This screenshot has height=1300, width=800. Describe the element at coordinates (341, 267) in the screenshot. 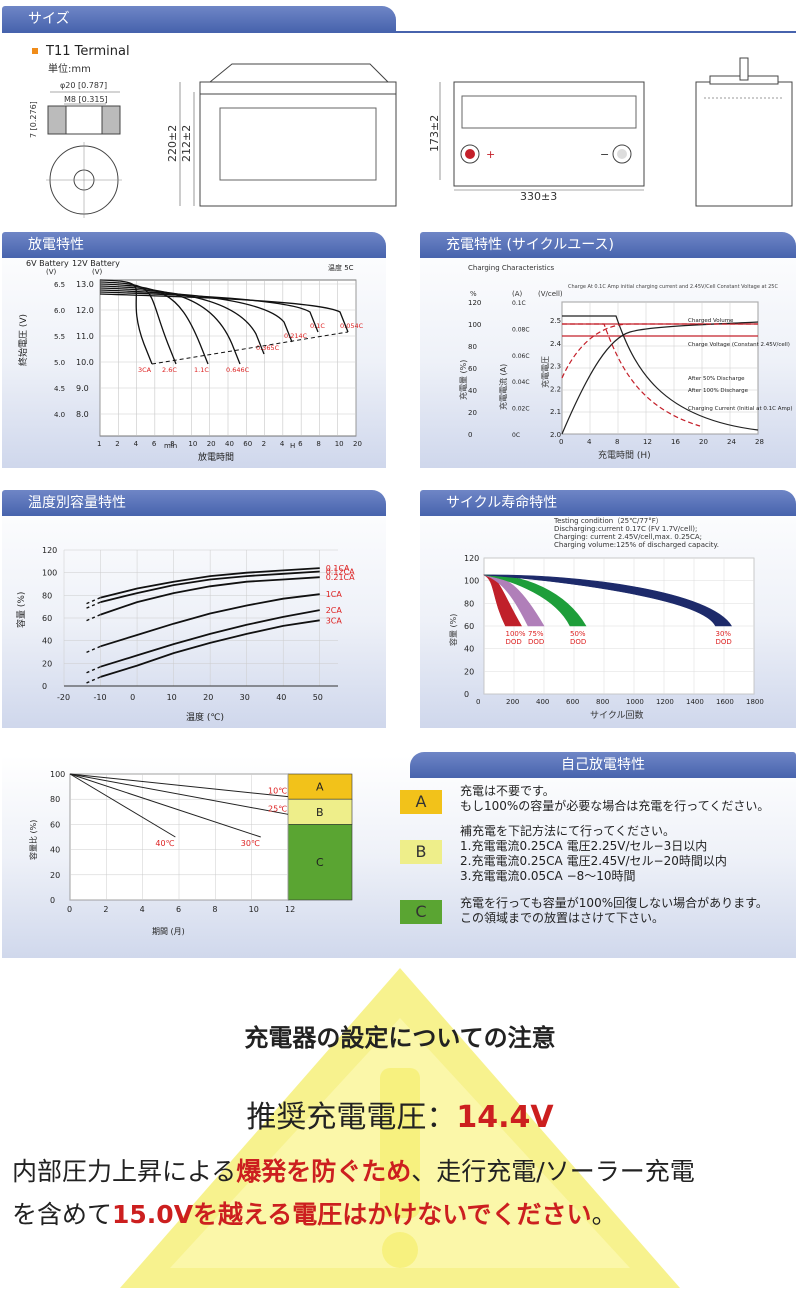

I see `temp-label: 温度 5C` at that location.